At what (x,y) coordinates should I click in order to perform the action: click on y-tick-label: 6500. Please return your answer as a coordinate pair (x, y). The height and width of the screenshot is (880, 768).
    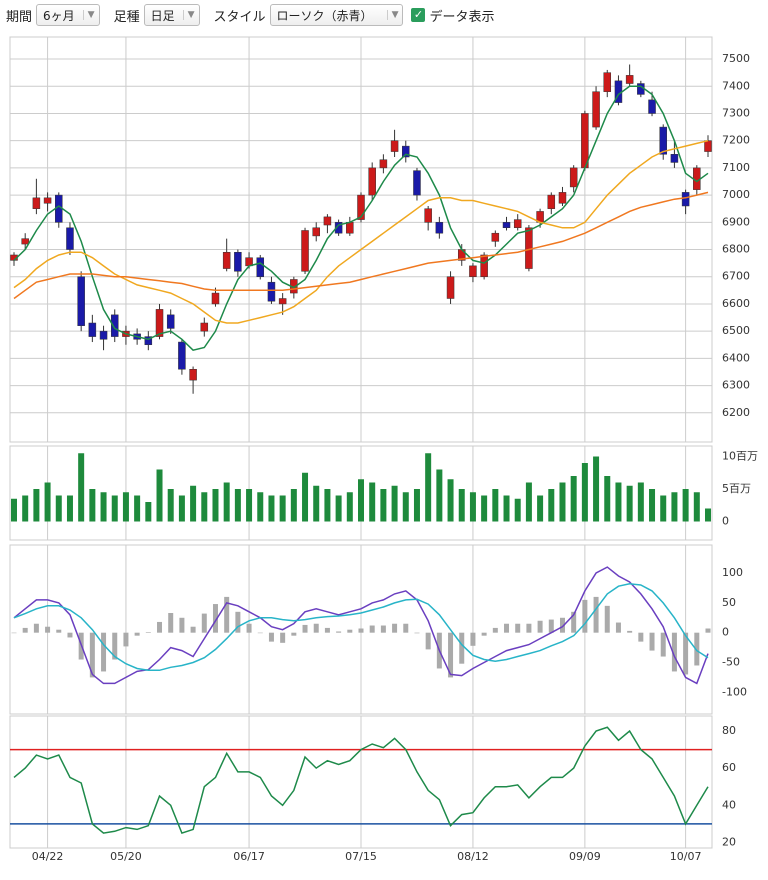
    Looking at the image, I should click on (736, 330).